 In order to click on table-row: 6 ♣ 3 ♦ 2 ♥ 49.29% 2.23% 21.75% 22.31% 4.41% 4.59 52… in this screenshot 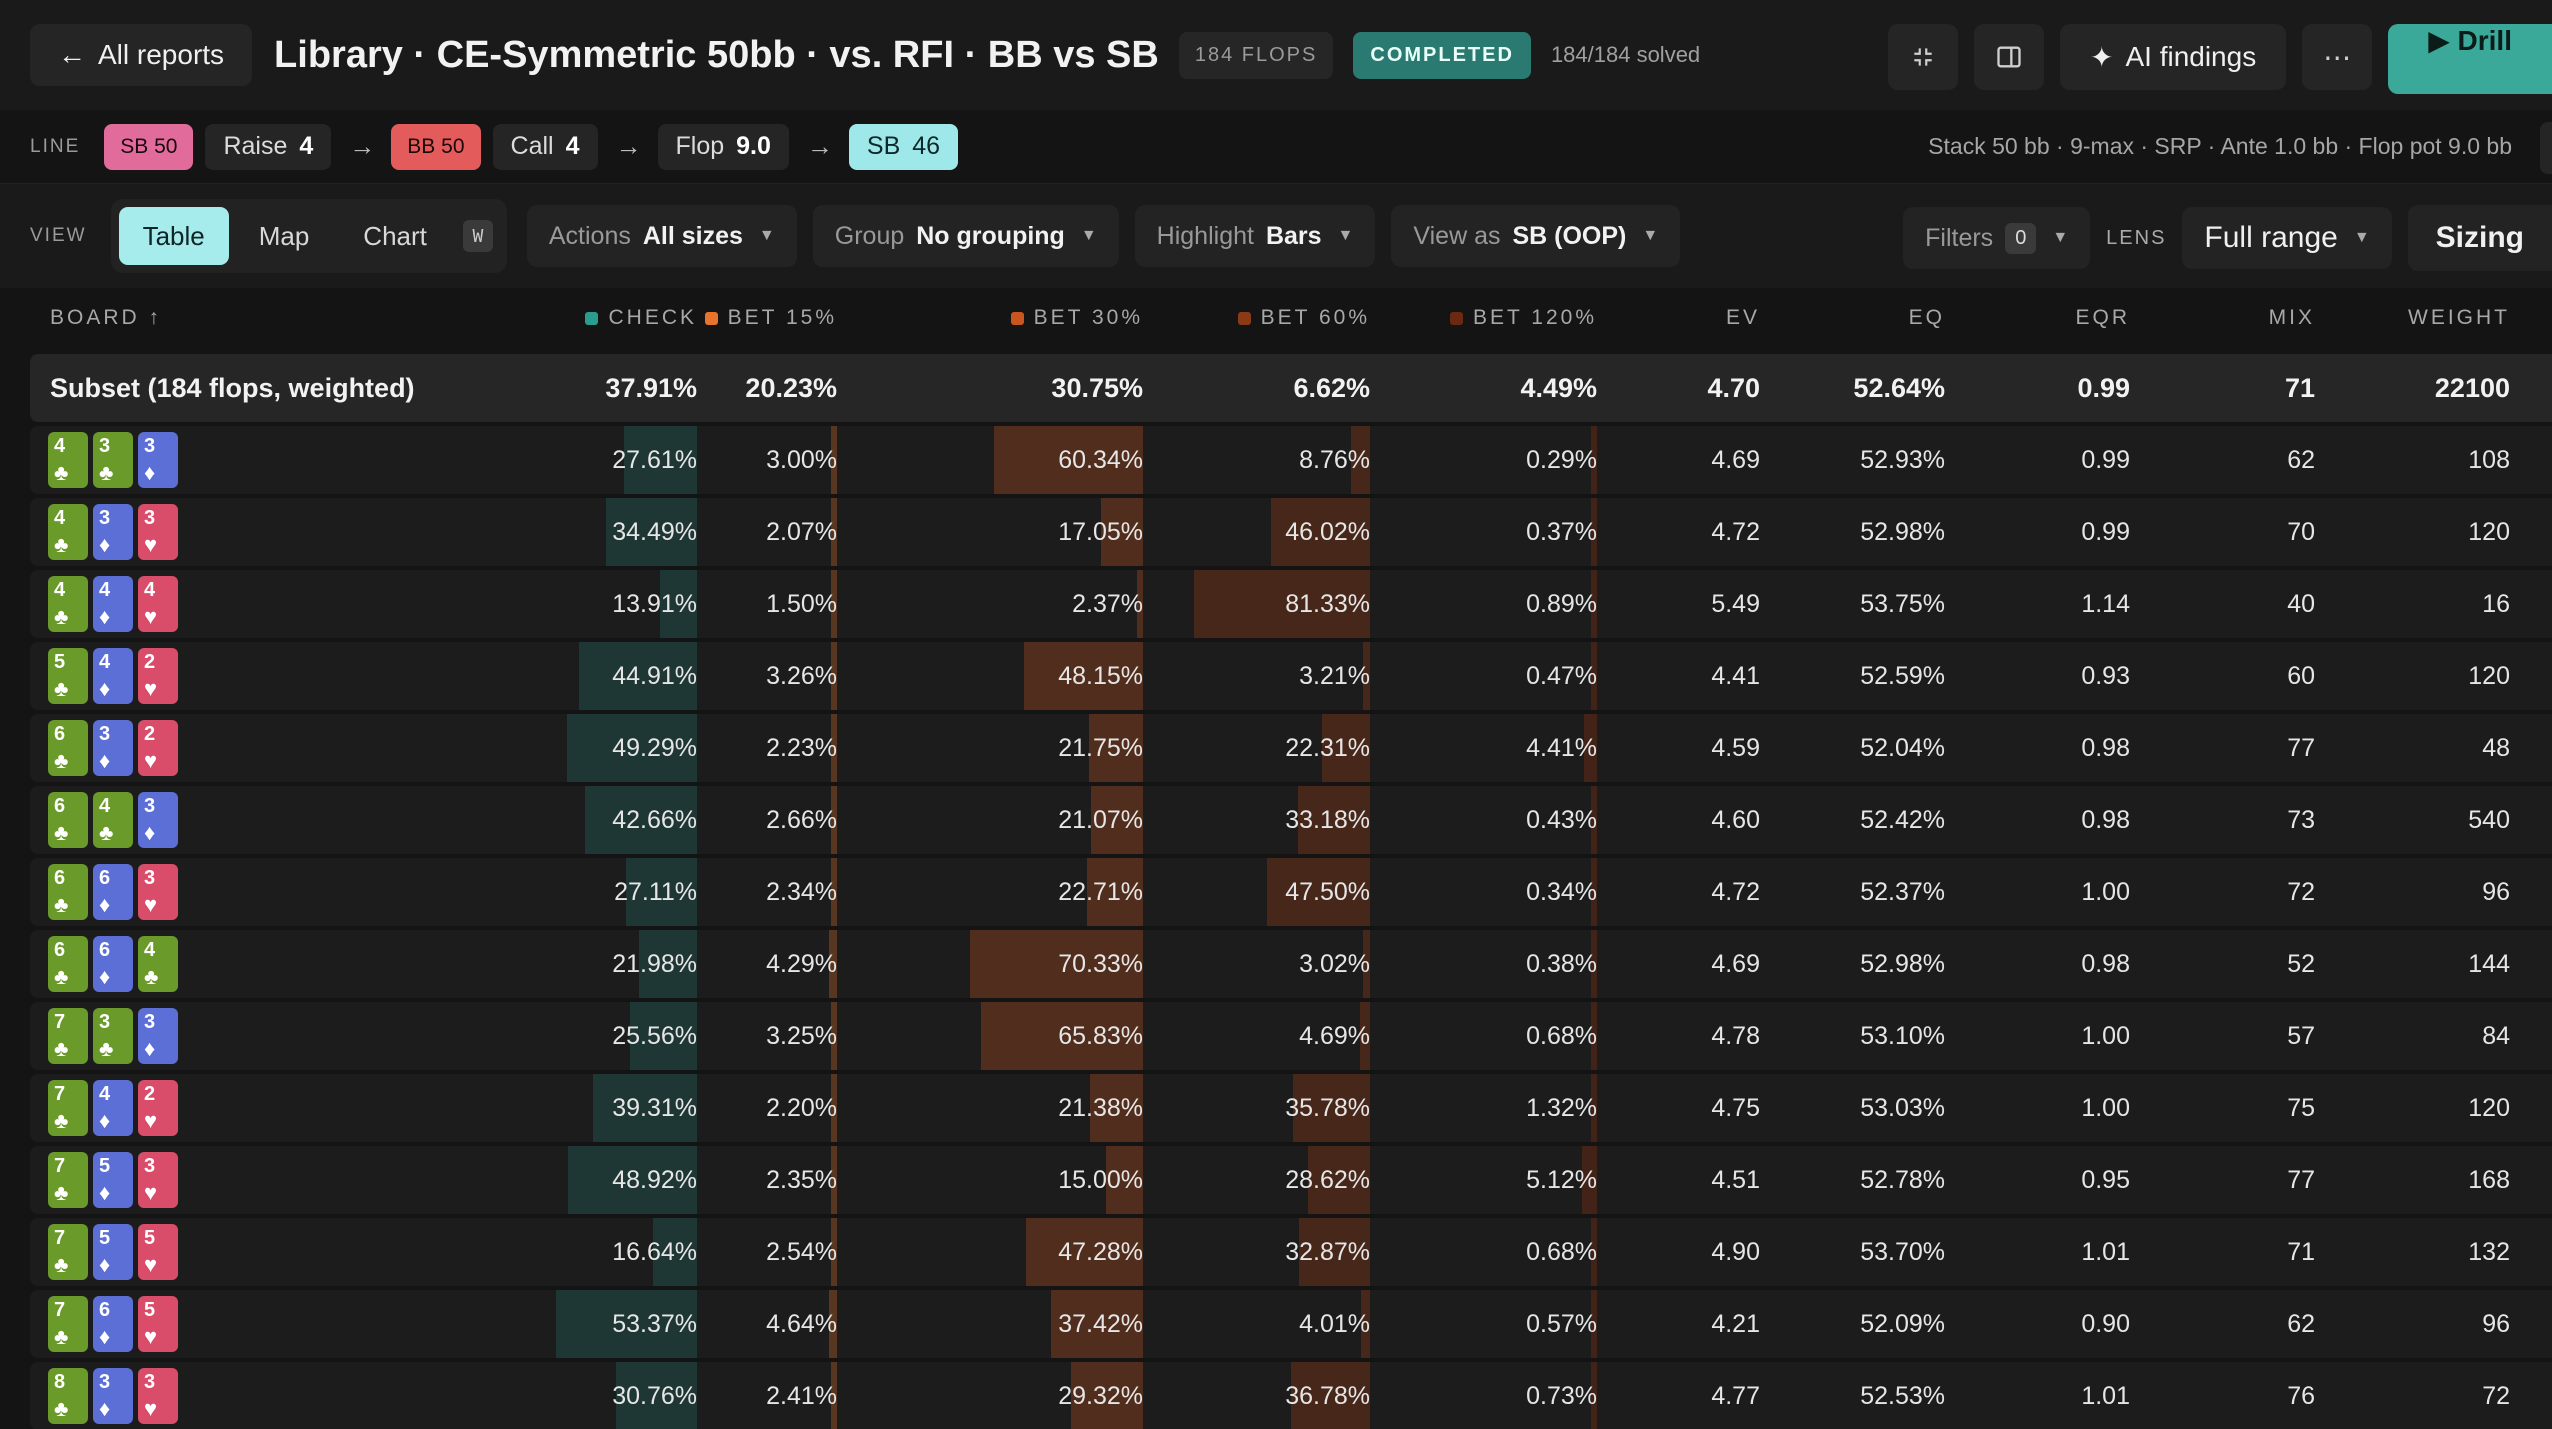, I will do `click(1291, 748)`.